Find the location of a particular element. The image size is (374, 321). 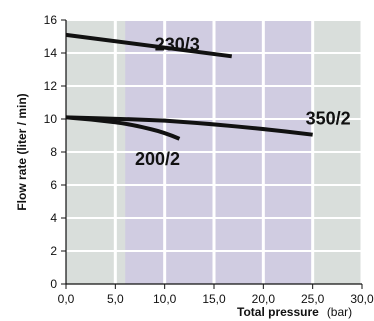

y-tick-label: 0 is located at coordinates (53, 284).